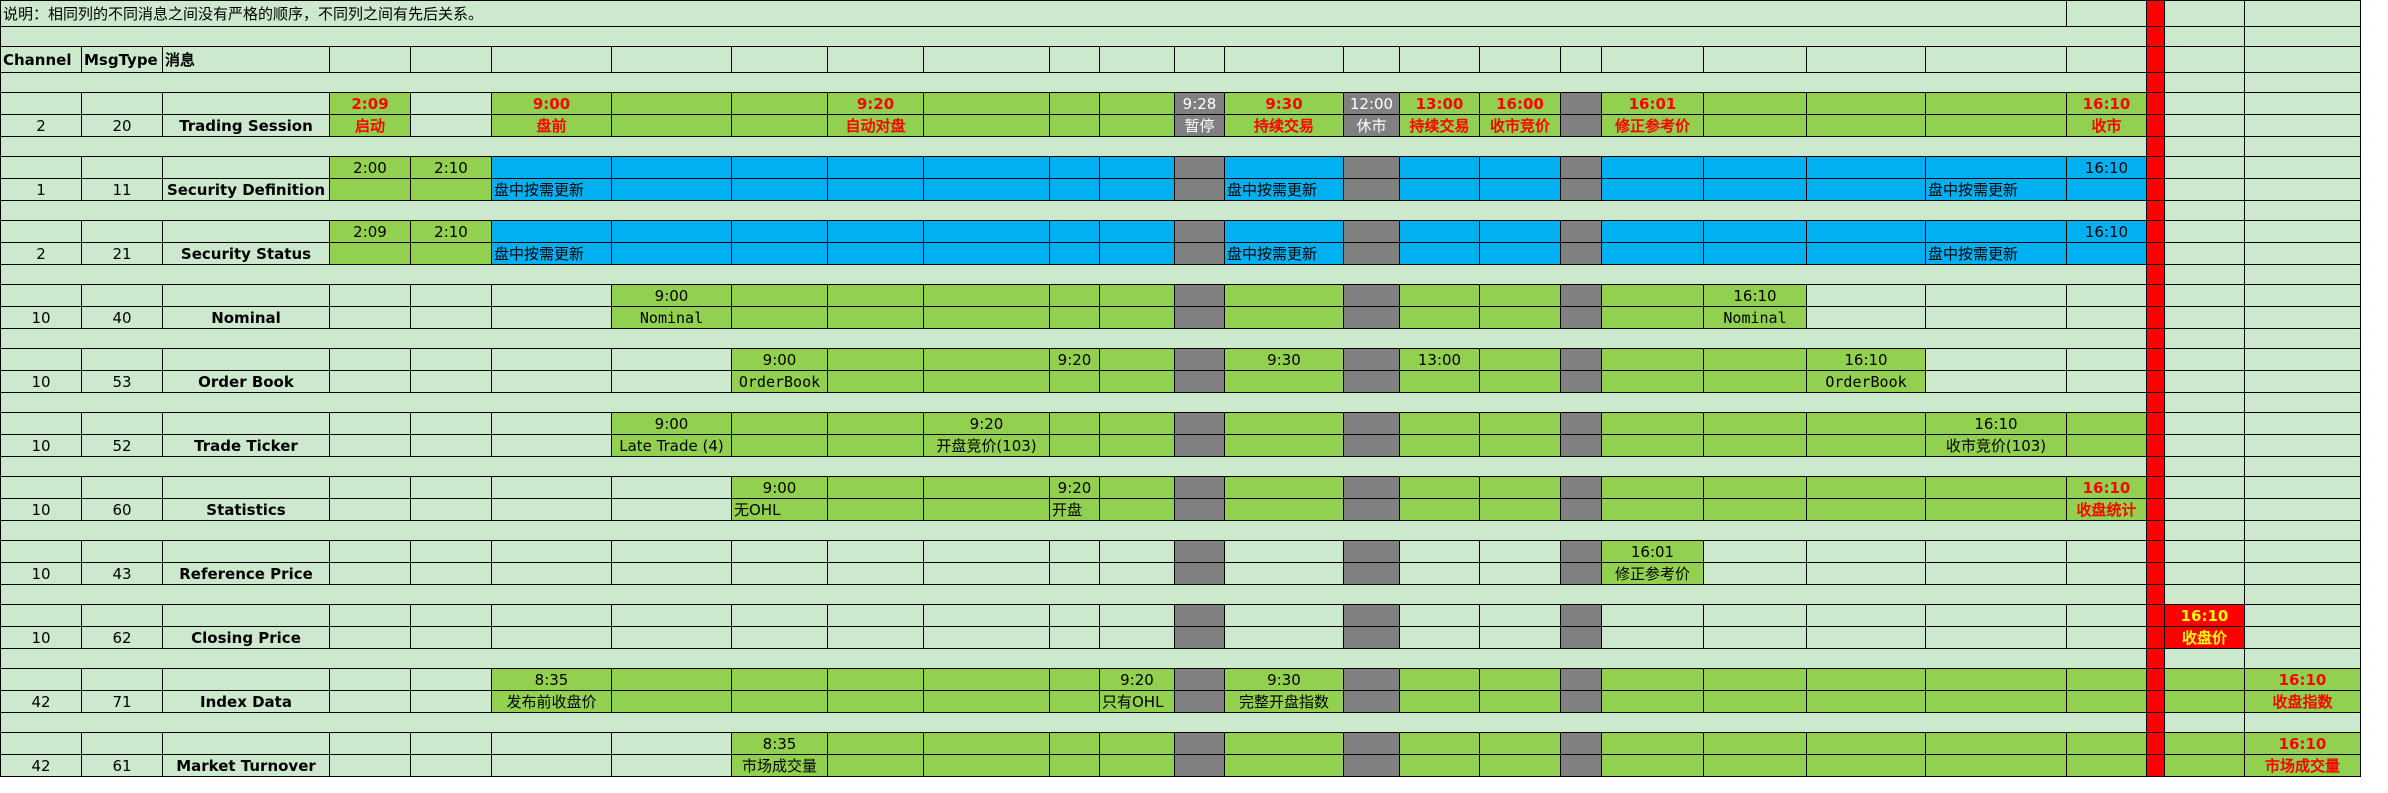 The image size is (2388, 793). What do you see at coordinates (41, 59) in the screenshot?
I see `header-channel: Channel` at bounding box center [41, 59].